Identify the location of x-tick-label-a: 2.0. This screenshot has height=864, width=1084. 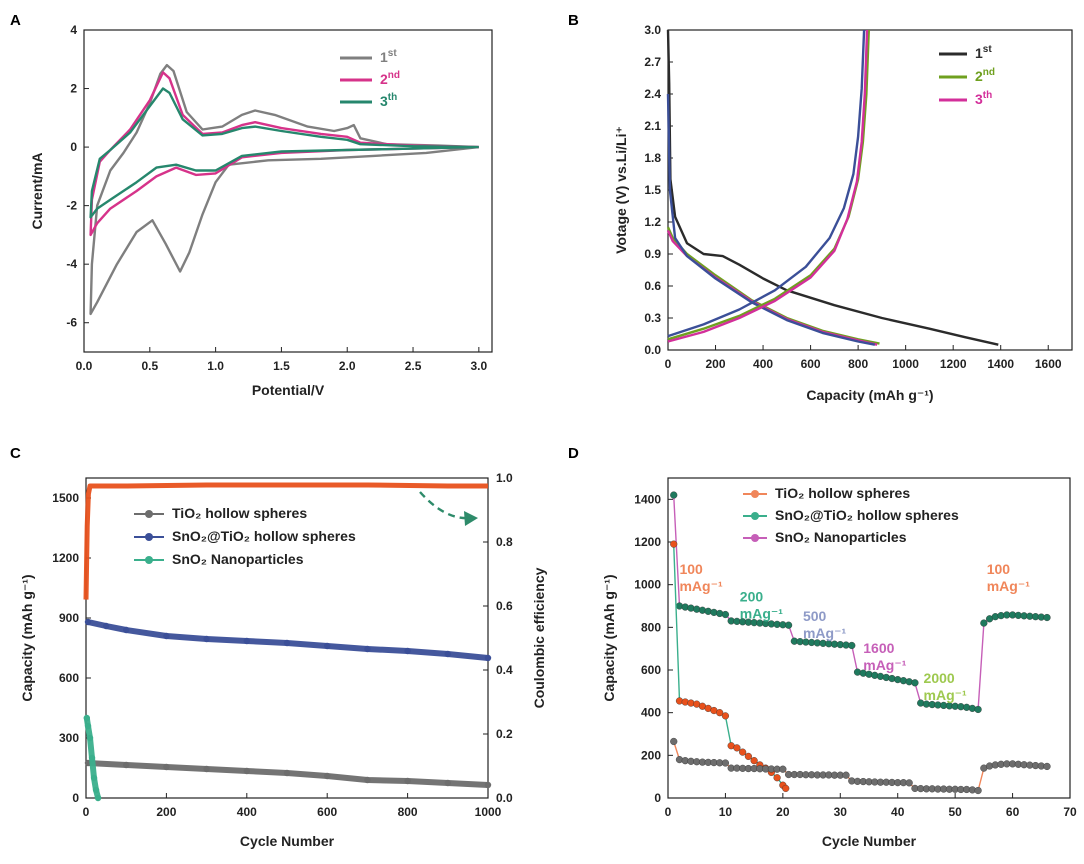
(347, 366).